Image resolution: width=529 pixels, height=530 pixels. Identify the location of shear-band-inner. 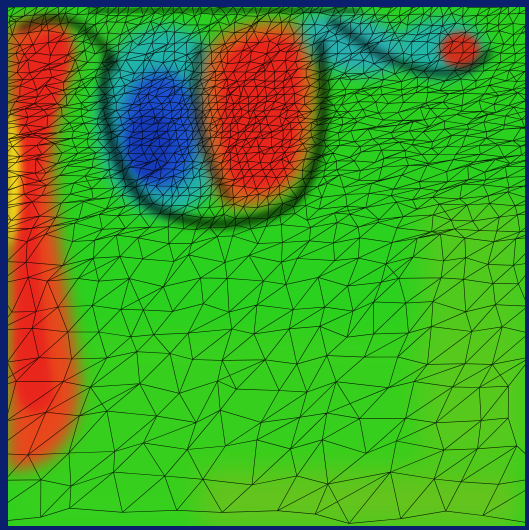
(212, 123).